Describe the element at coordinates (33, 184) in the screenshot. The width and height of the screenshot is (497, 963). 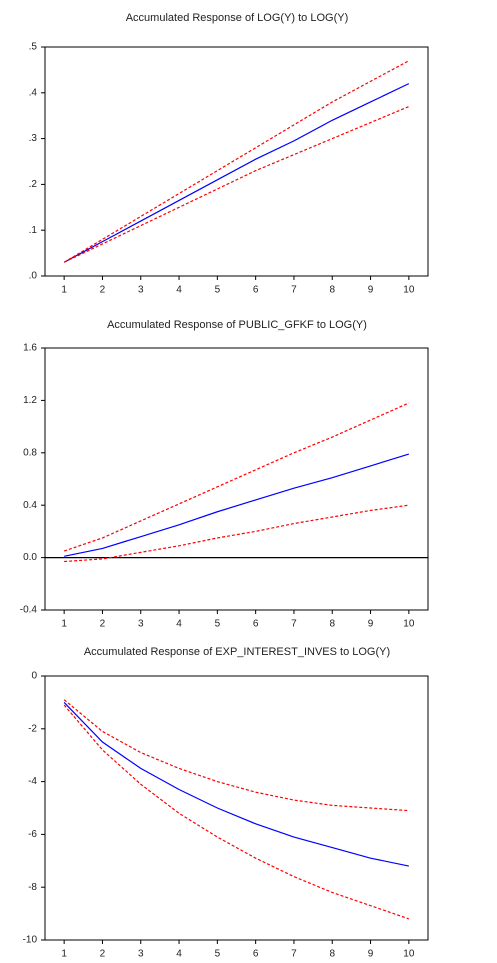
I see `y-tick-label: .2` at that location.